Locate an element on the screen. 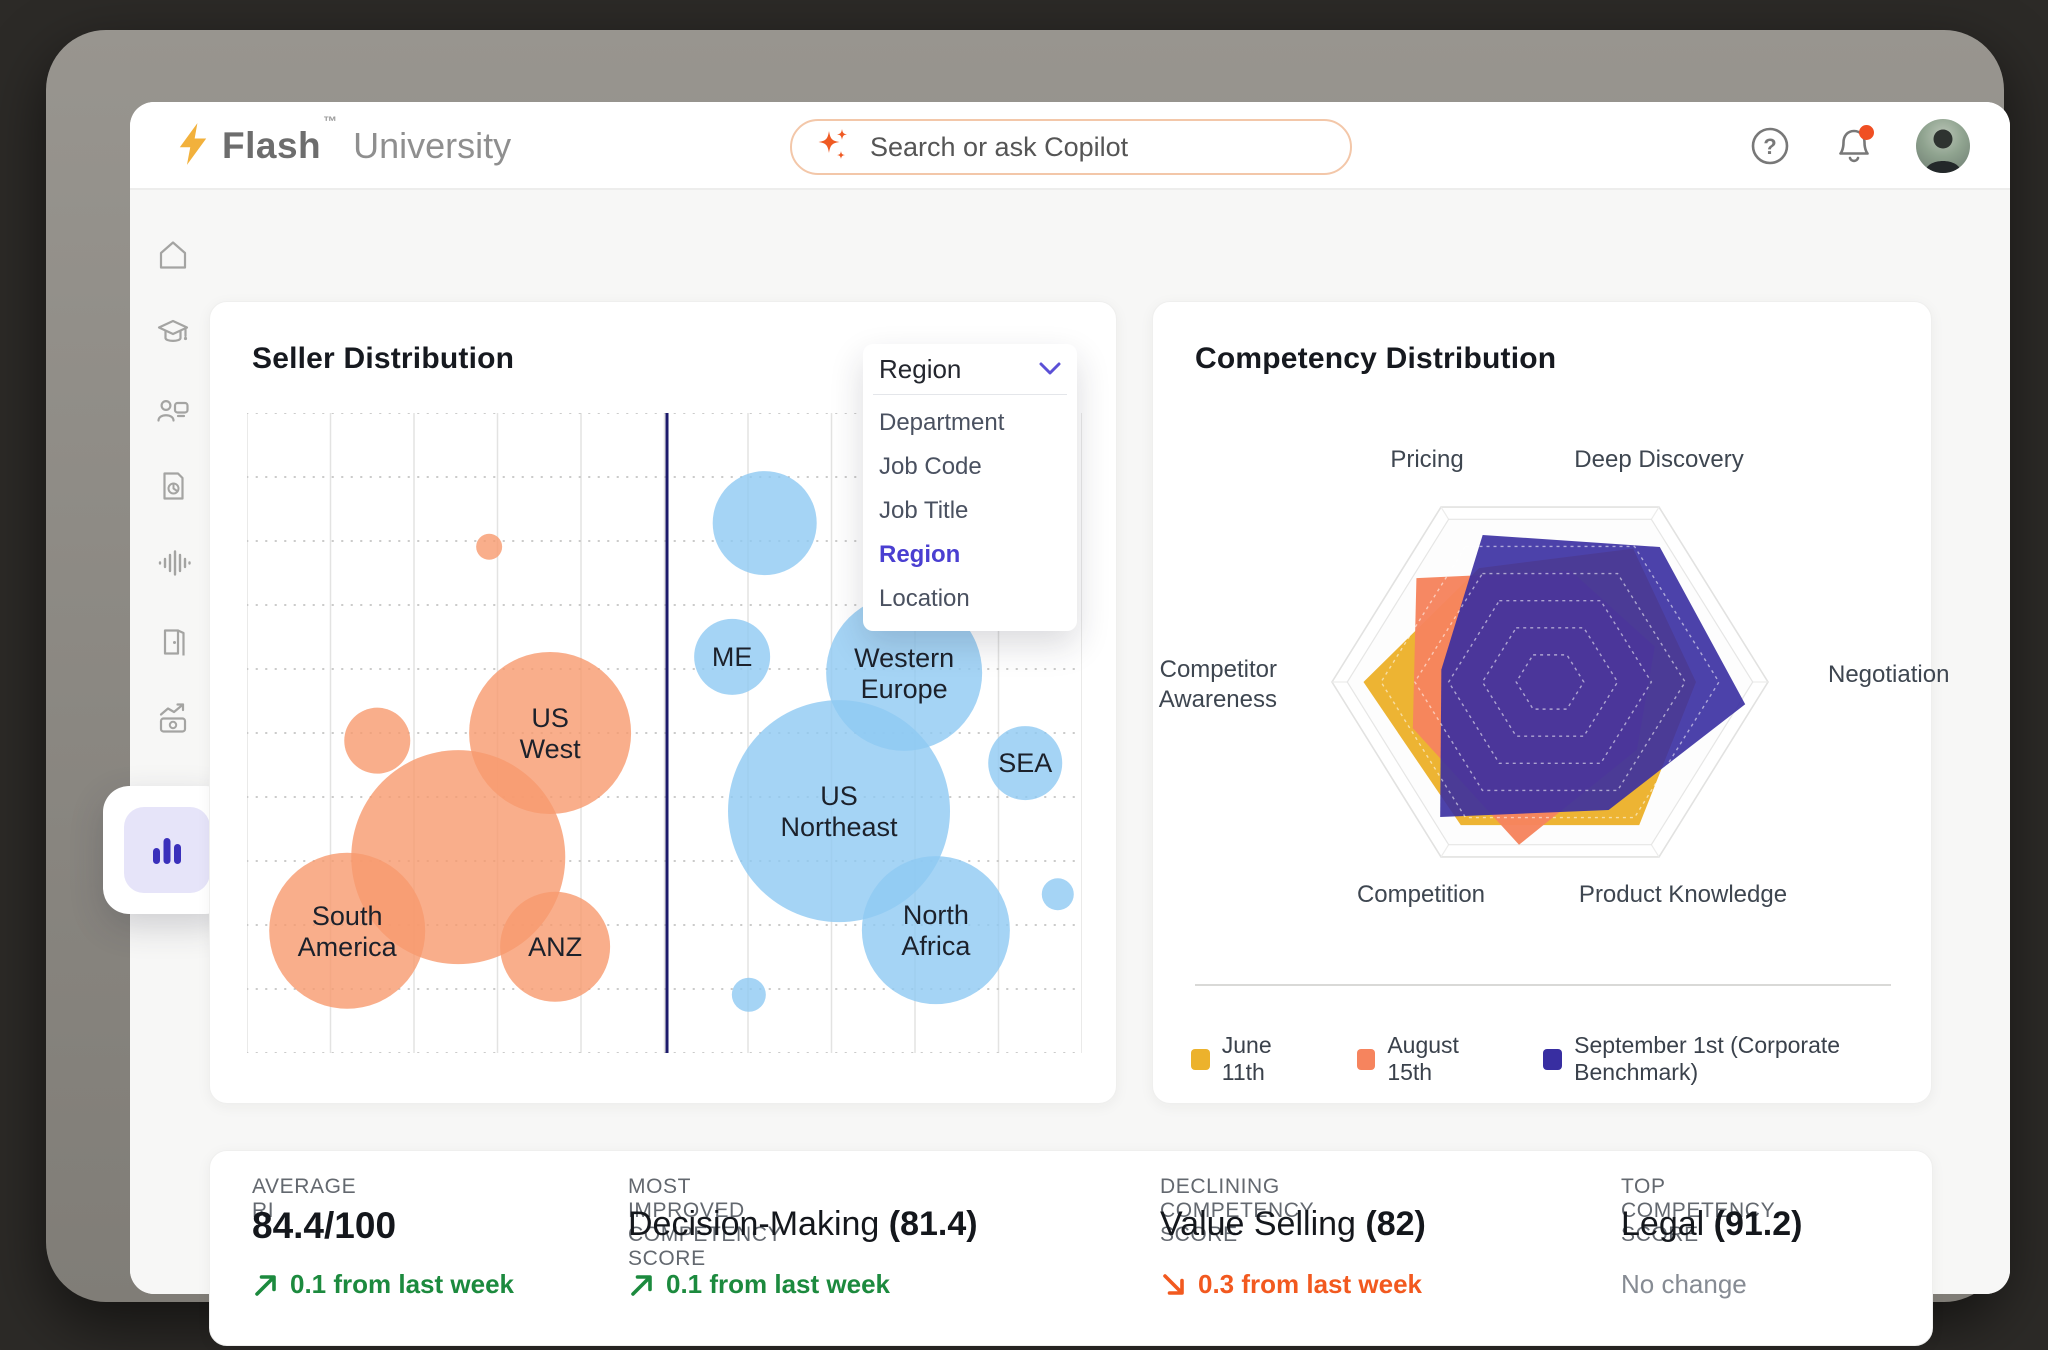  bubble-south-america is located at coordinates (347, 930).